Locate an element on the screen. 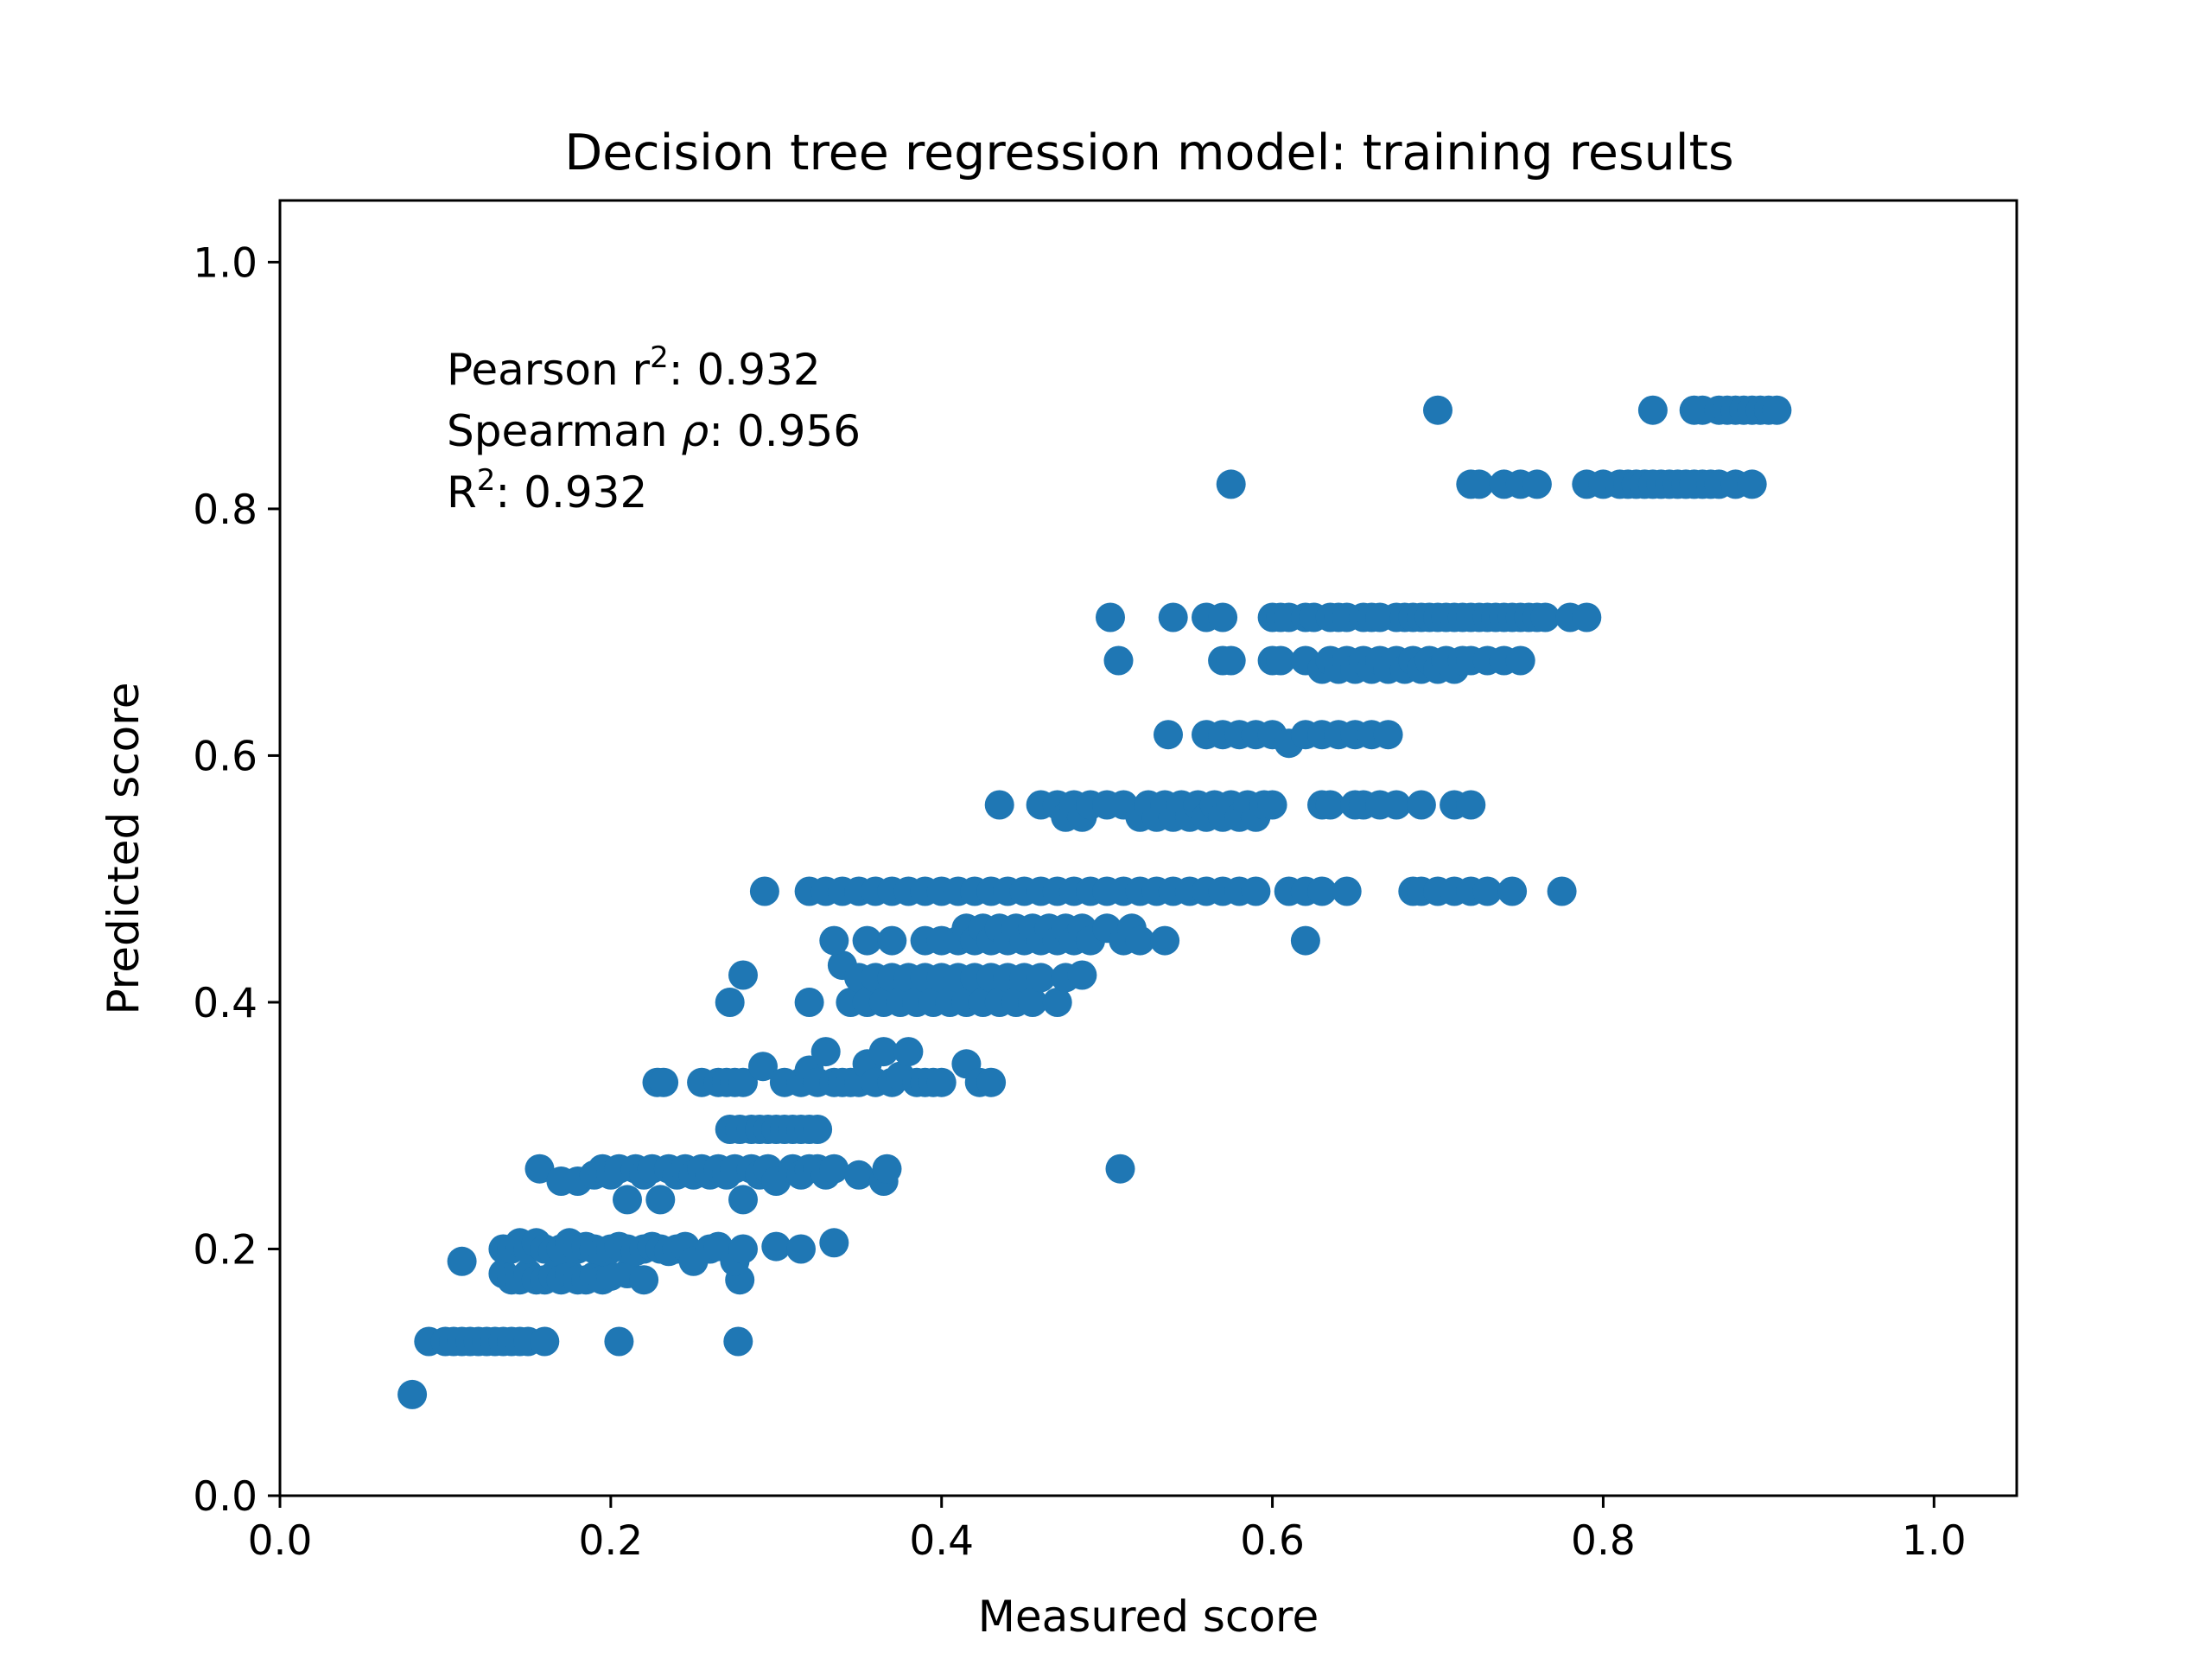  y-axis-ticks: 0.0 0.2 0.4 0.6 0.8 1.0 is located at coordinates (236, 880).